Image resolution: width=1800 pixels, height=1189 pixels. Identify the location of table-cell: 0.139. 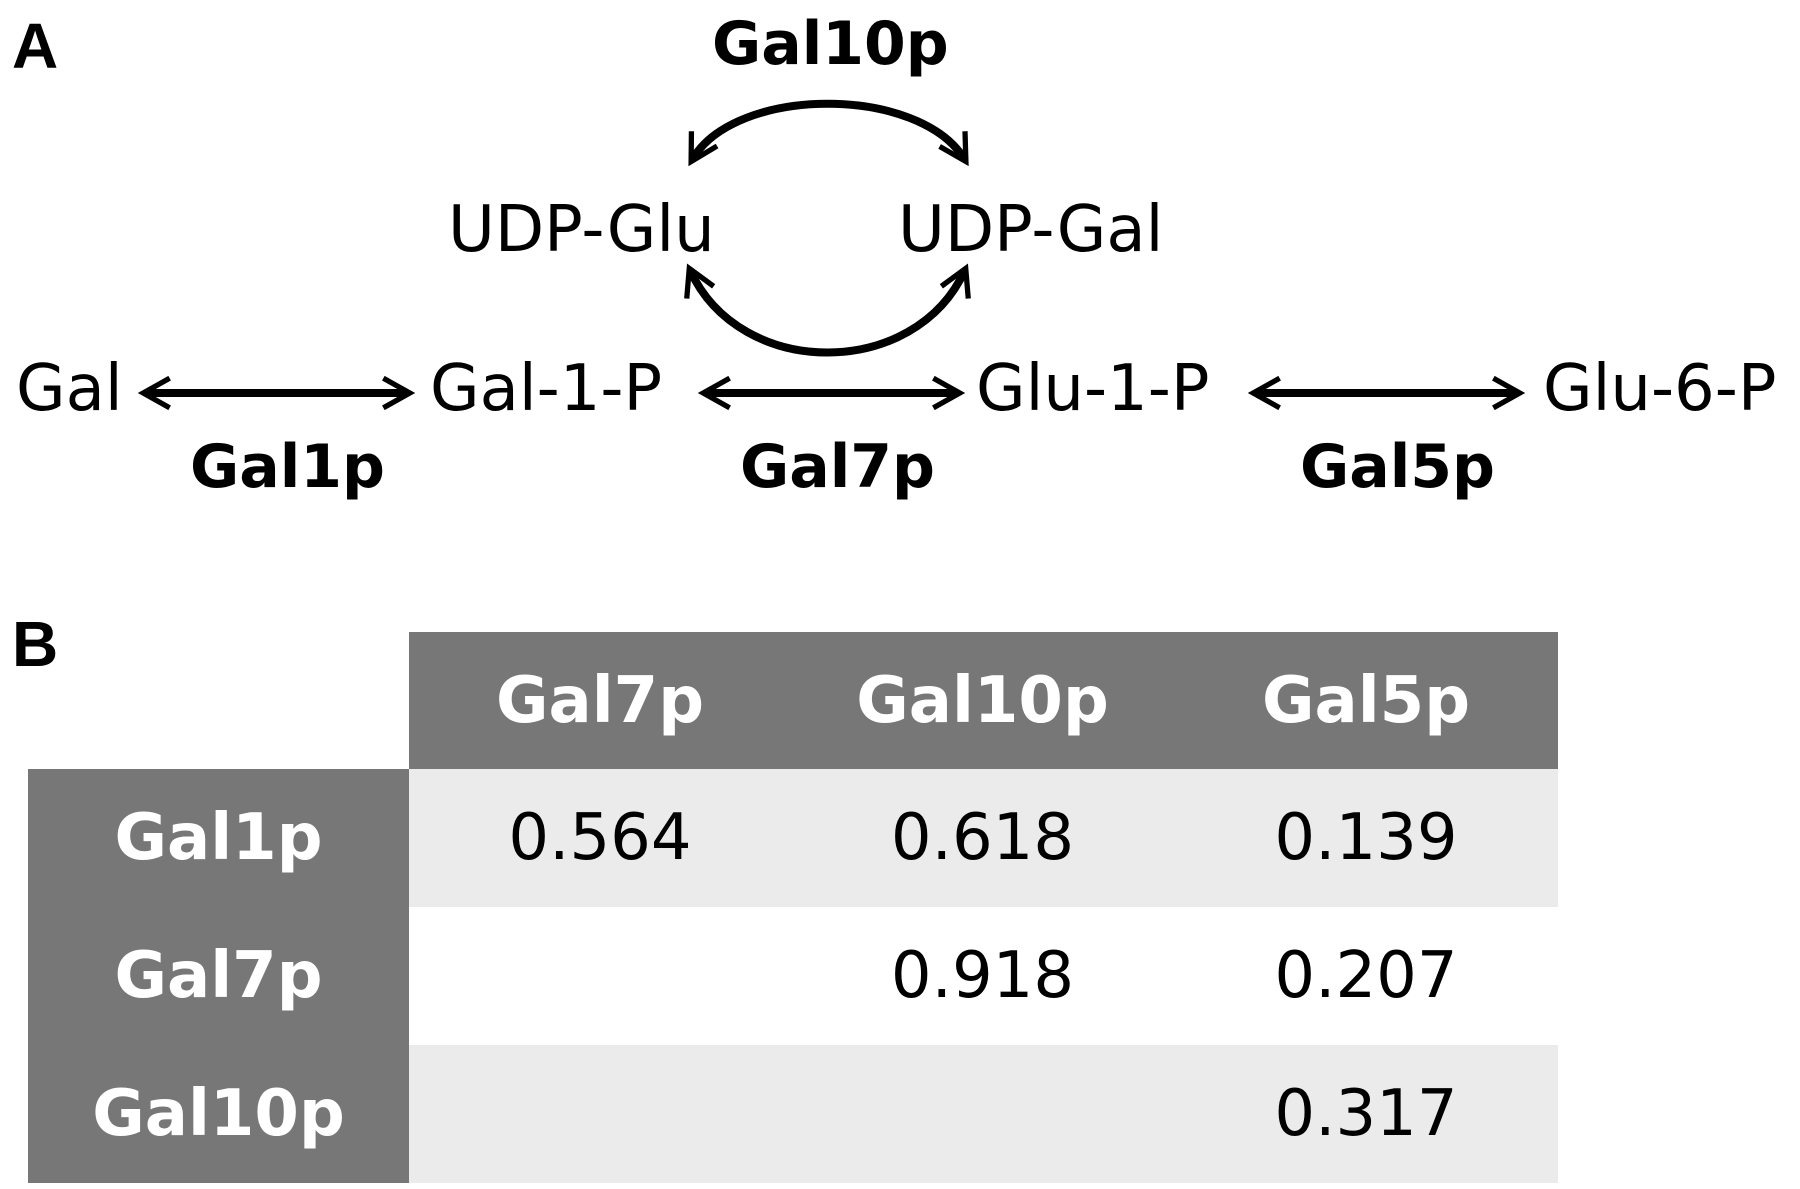
(1366, 838).